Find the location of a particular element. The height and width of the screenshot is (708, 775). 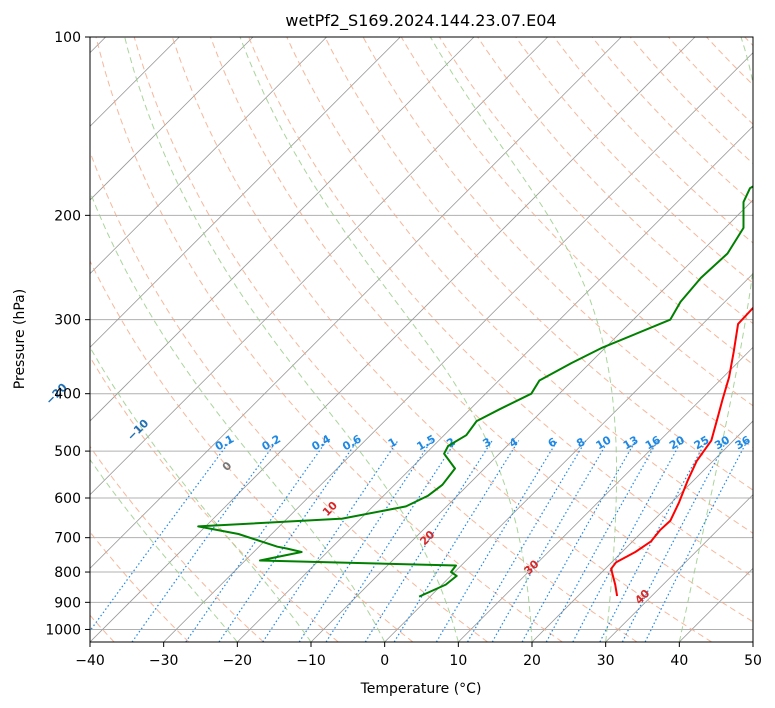

y-tick-label: 700 is located at coordinates (67, 539).